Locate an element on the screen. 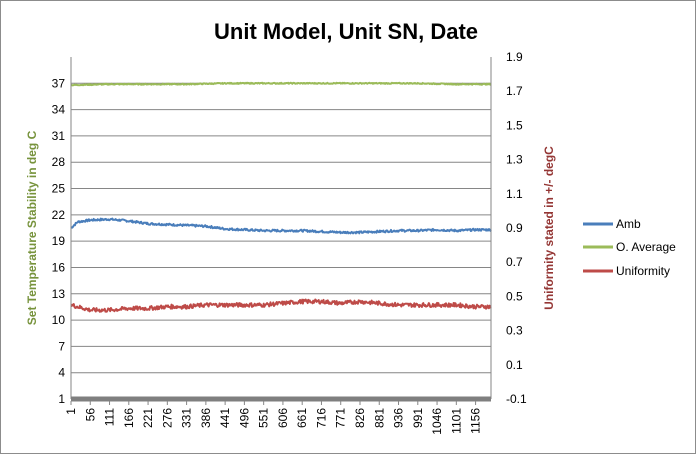 This screenshot has height=454, width=696. x-tick-label: 716 is located at coordinates (321, 418).